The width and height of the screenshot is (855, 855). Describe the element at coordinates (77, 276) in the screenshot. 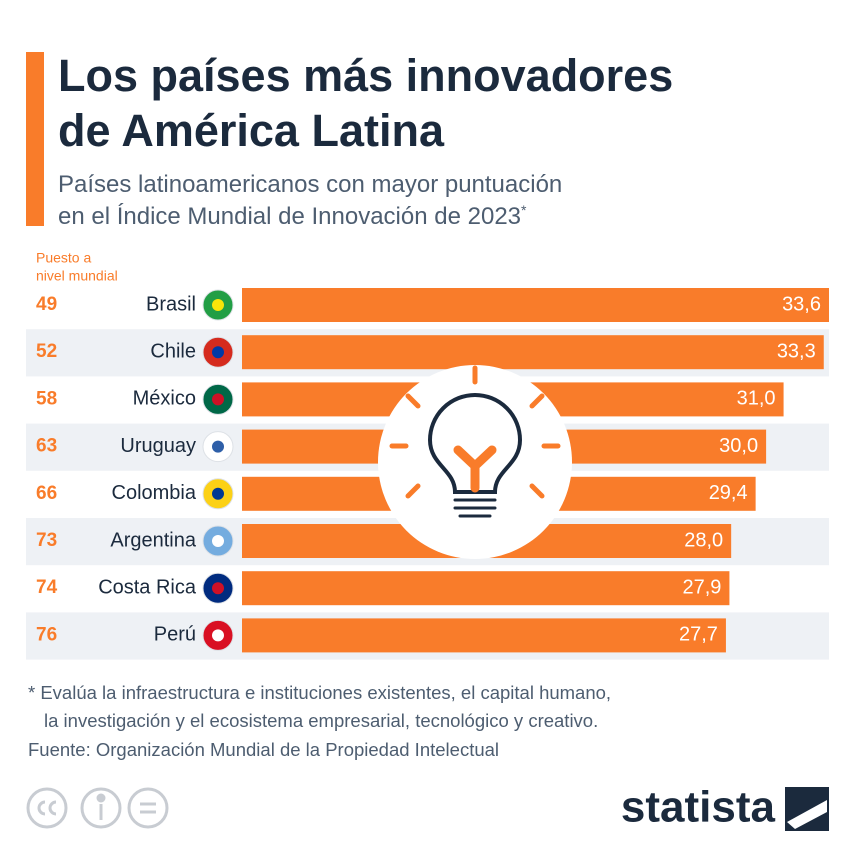

I see `rank-header: nivel mundial` at that location.